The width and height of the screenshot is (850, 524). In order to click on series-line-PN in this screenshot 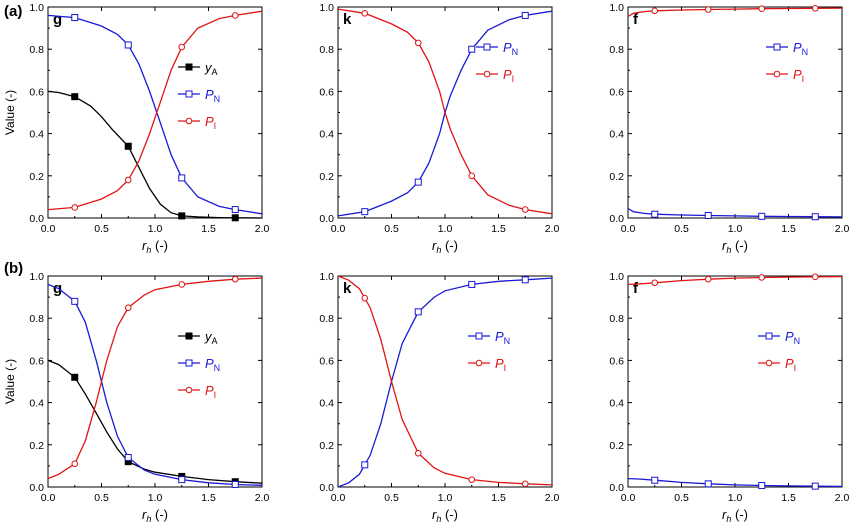, I will do `click(445, 382)`.